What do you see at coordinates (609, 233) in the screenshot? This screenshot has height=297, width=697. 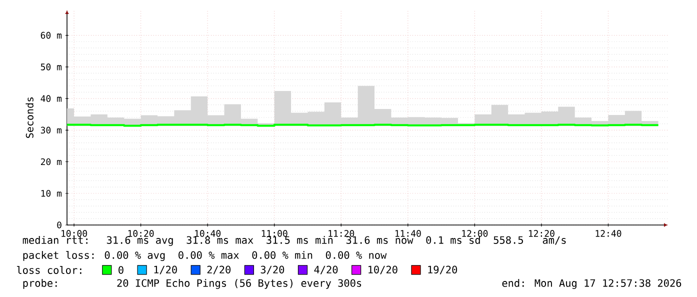 I see `x-tick-label: 12:40` at bounding box center [609, 233].